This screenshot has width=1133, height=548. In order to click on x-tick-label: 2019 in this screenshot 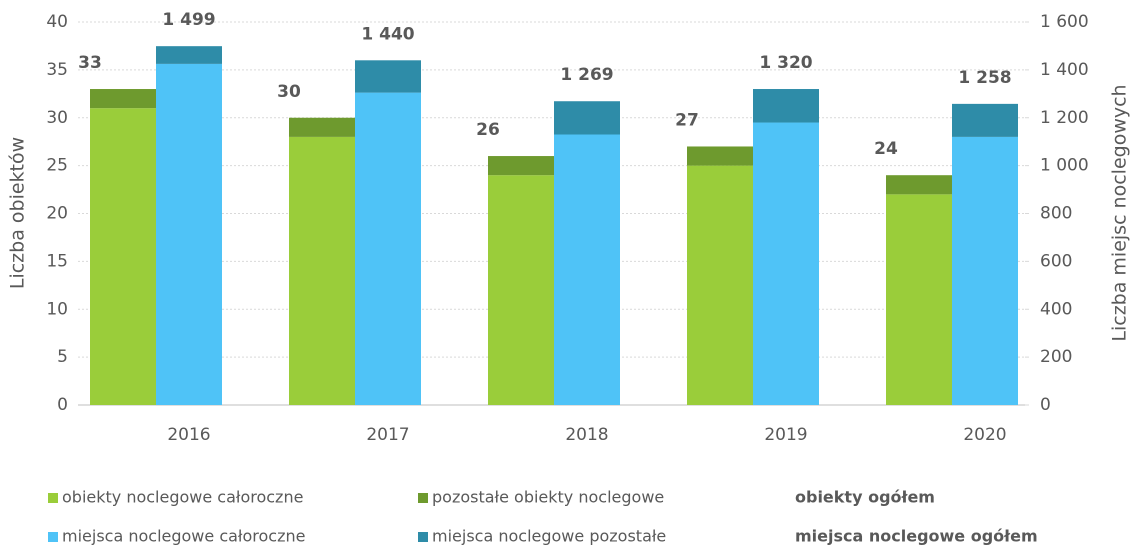, I will do `click(785, 435)`.